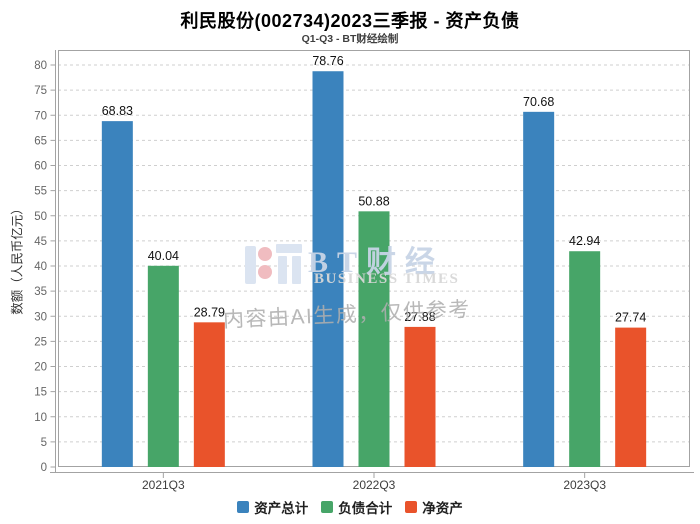 The image size is (700, 524). I want to click on y-tick-label: 45, so click(40, 242).